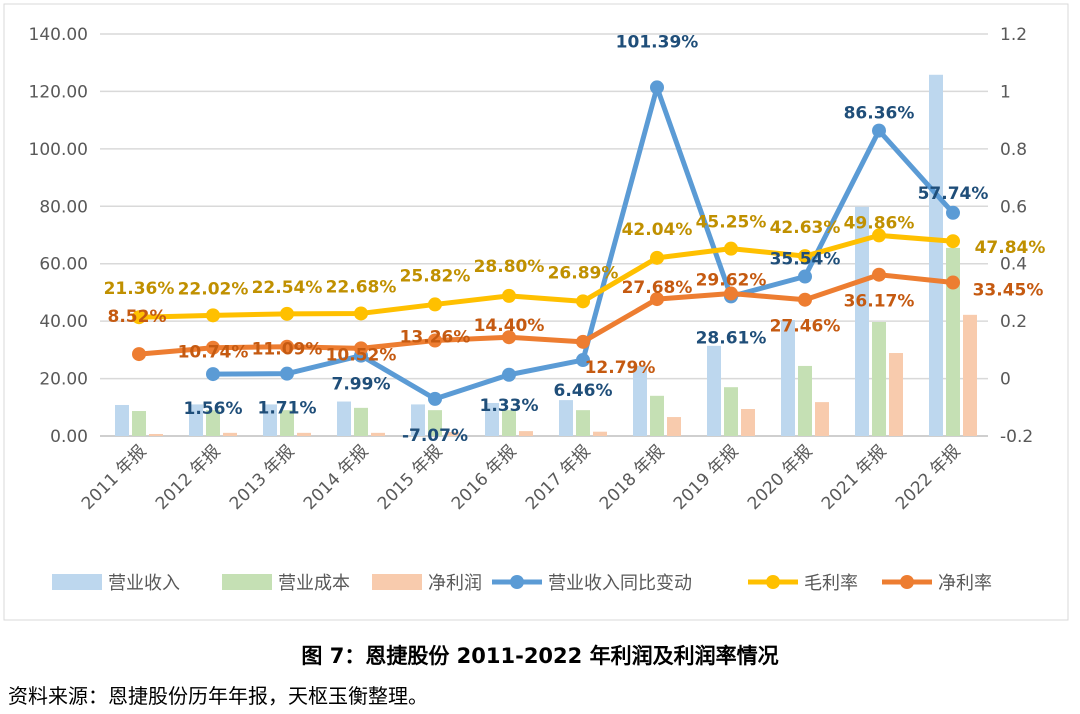 This screenshot has width=1080, height=714. I want to click on right-tick-label: 1, so click(1005, 92).